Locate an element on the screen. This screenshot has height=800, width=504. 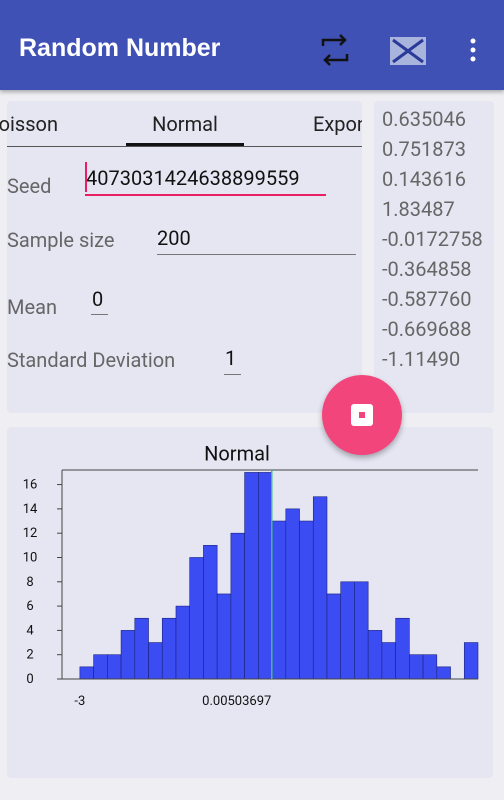
fab-icon is located at coordinates (362, 415).